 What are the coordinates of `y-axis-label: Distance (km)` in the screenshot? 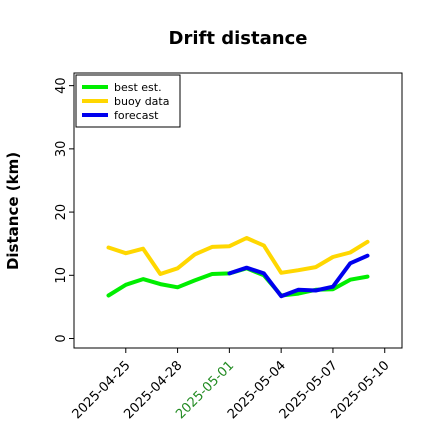 It's located at (13, 211).